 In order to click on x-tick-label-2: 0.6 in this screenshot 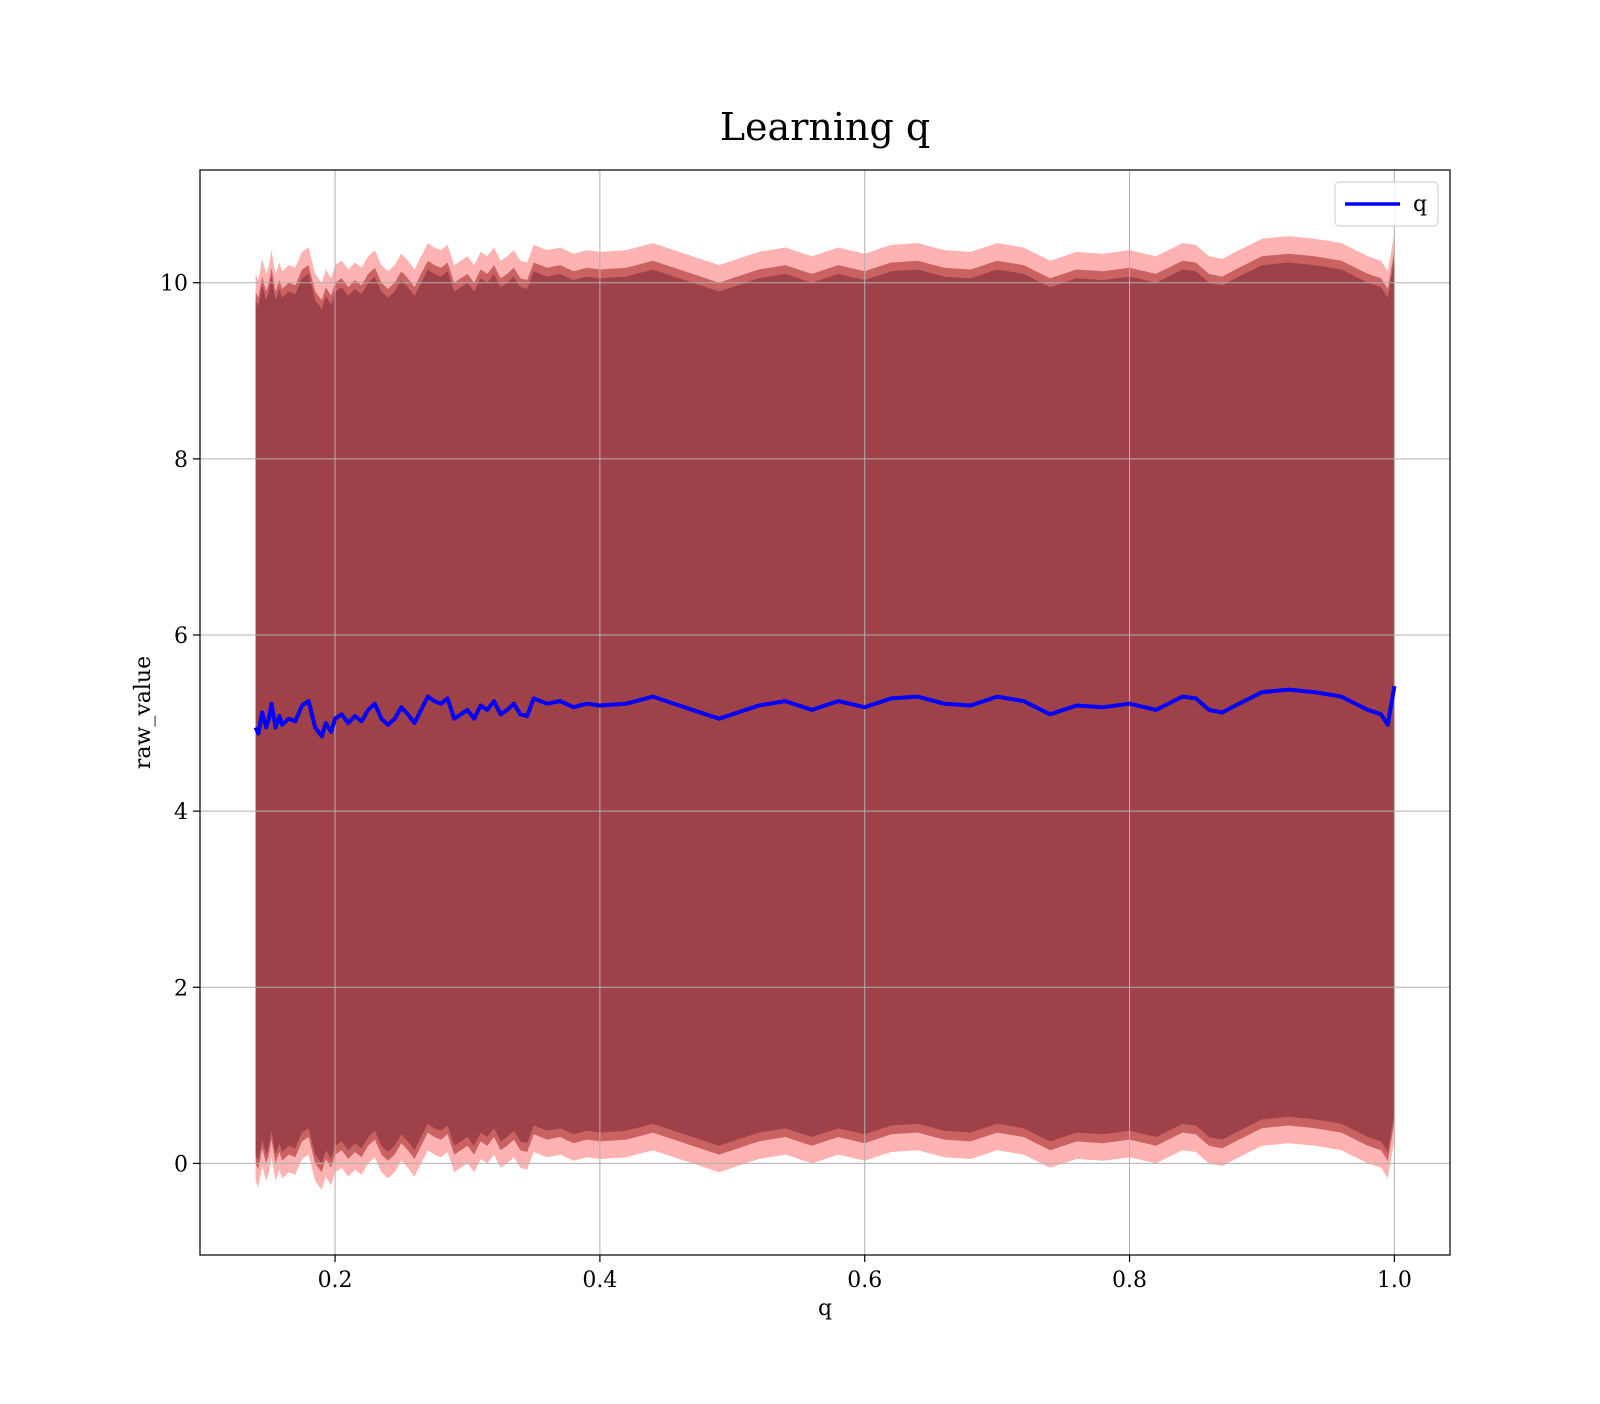, I will do `click(864, 1280)`.